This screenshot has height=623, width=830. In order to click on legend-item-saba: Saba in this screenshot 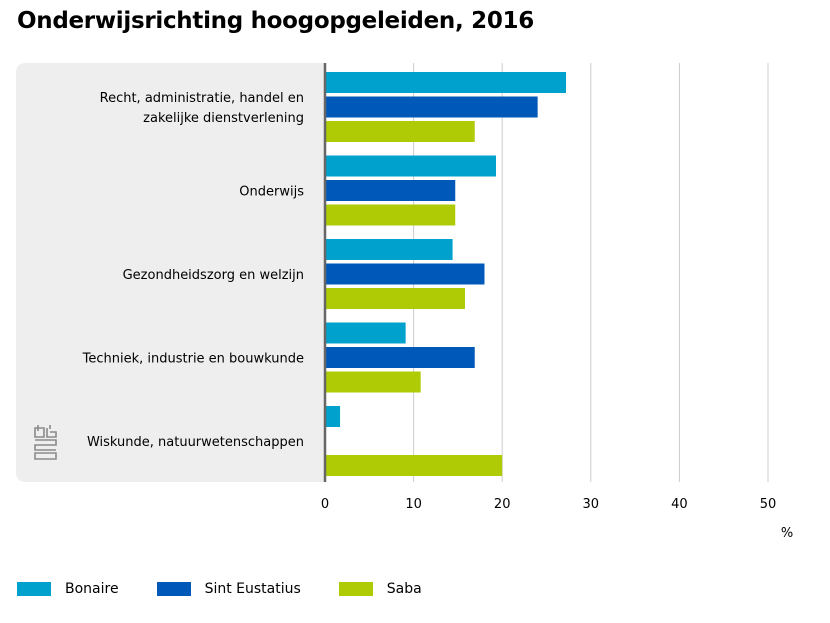, I will do `click(380, 589)`.